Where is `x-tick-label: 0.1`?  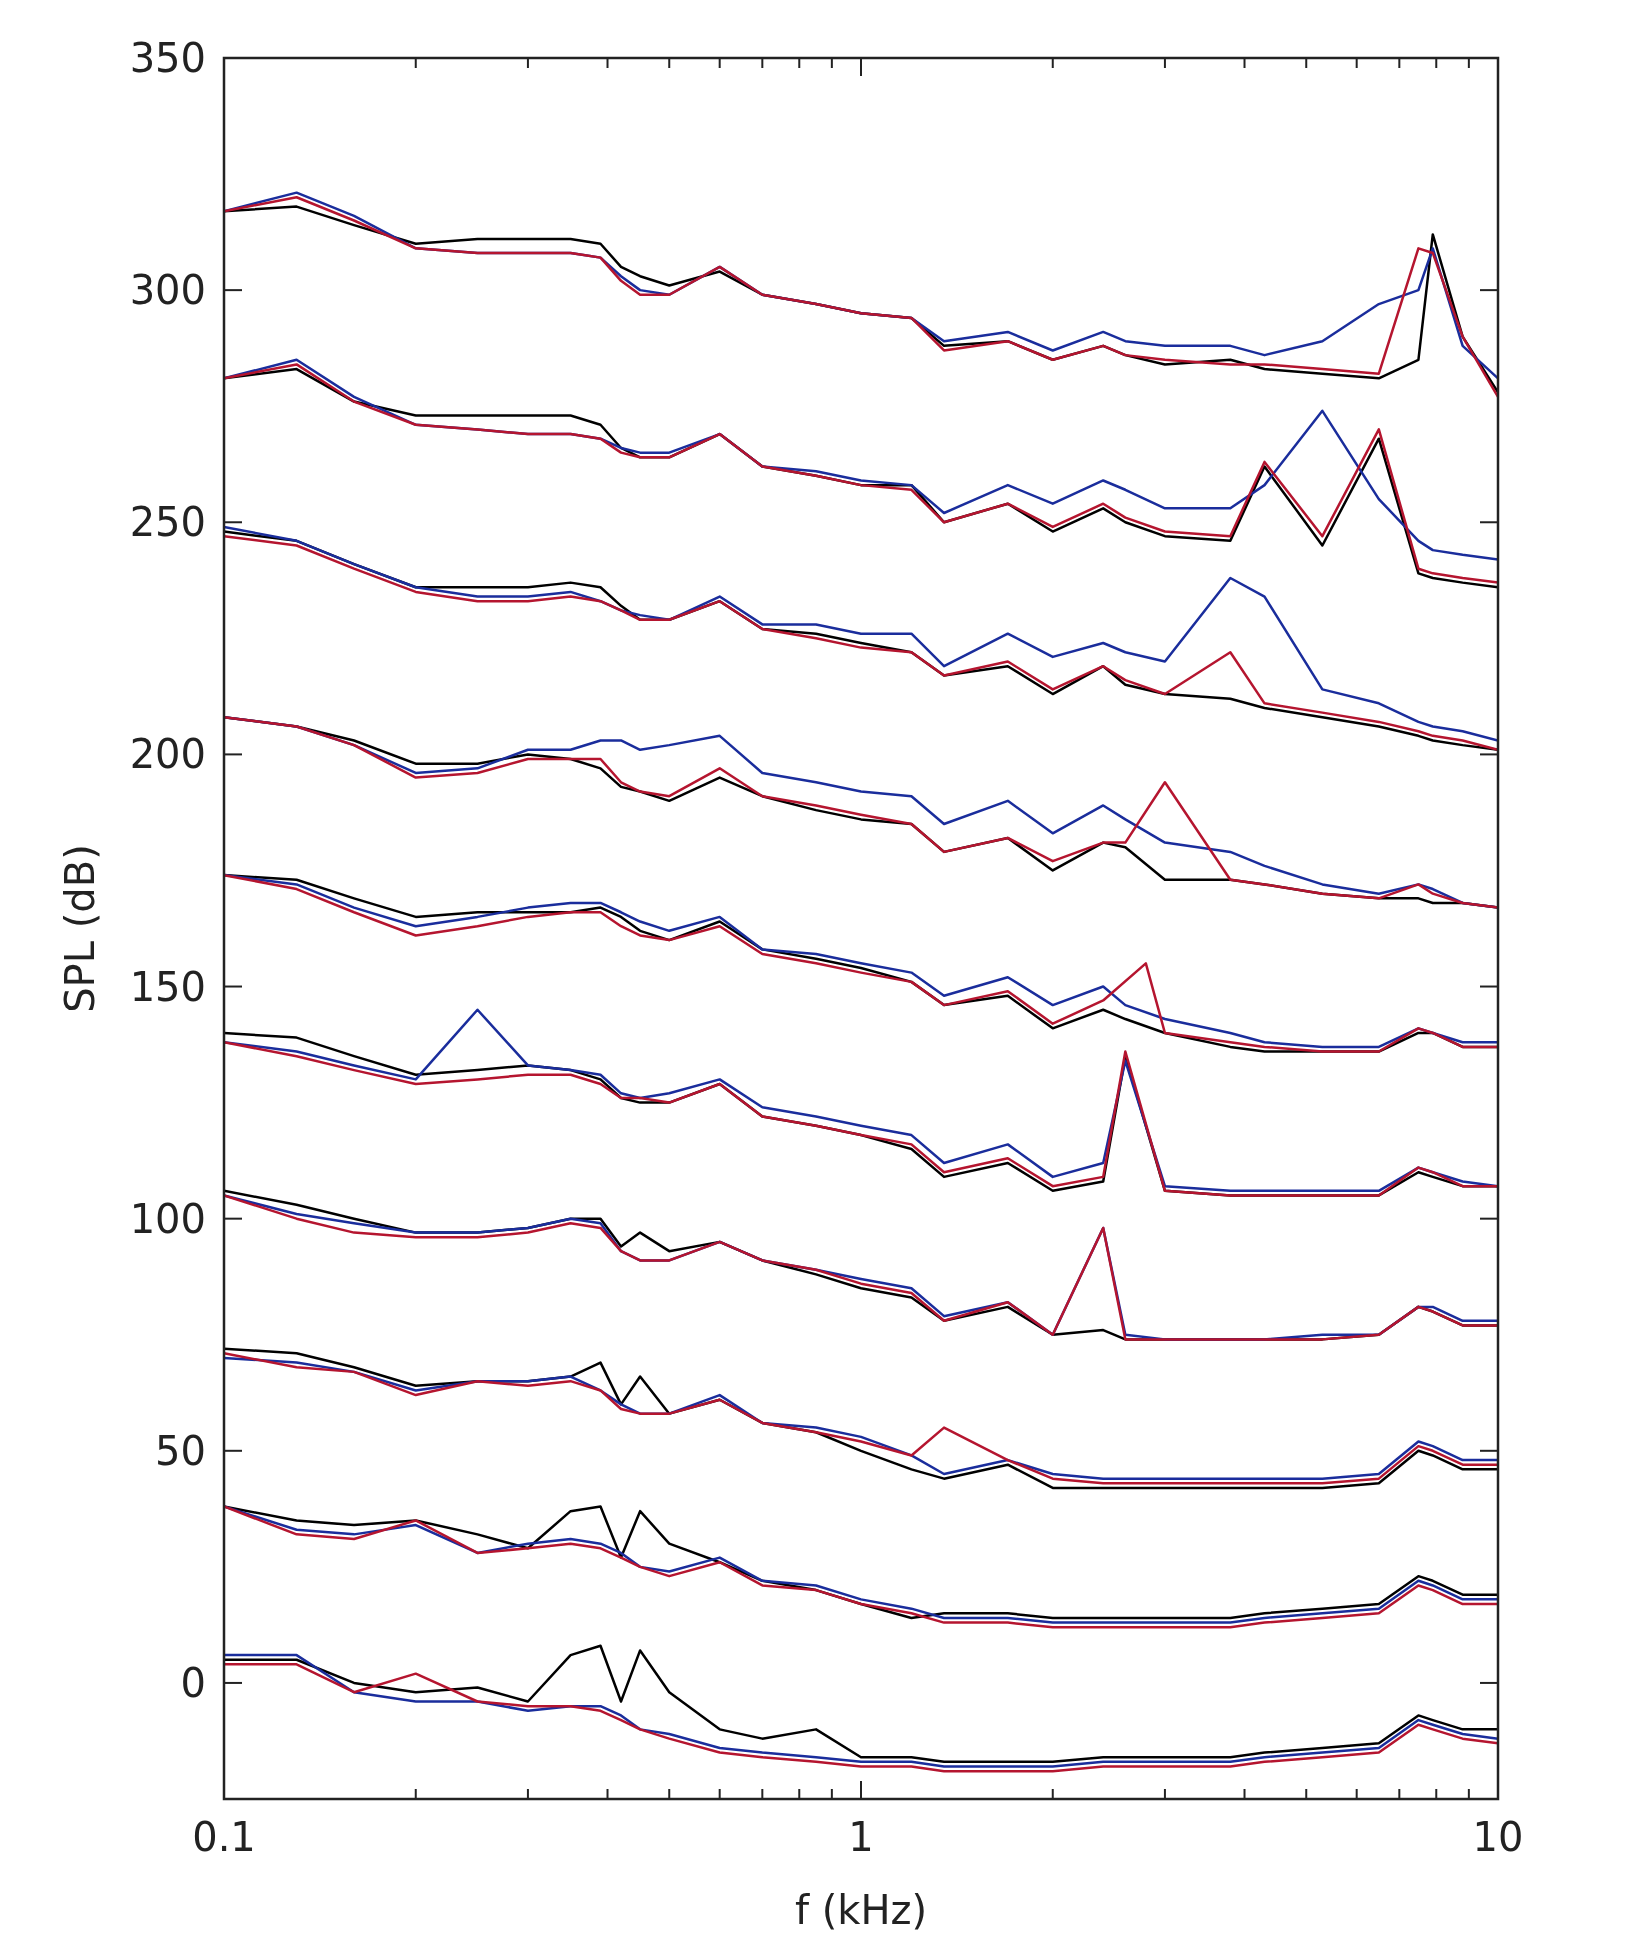 x-tick-label: 0.1 is located at coordinates (224, 1837).